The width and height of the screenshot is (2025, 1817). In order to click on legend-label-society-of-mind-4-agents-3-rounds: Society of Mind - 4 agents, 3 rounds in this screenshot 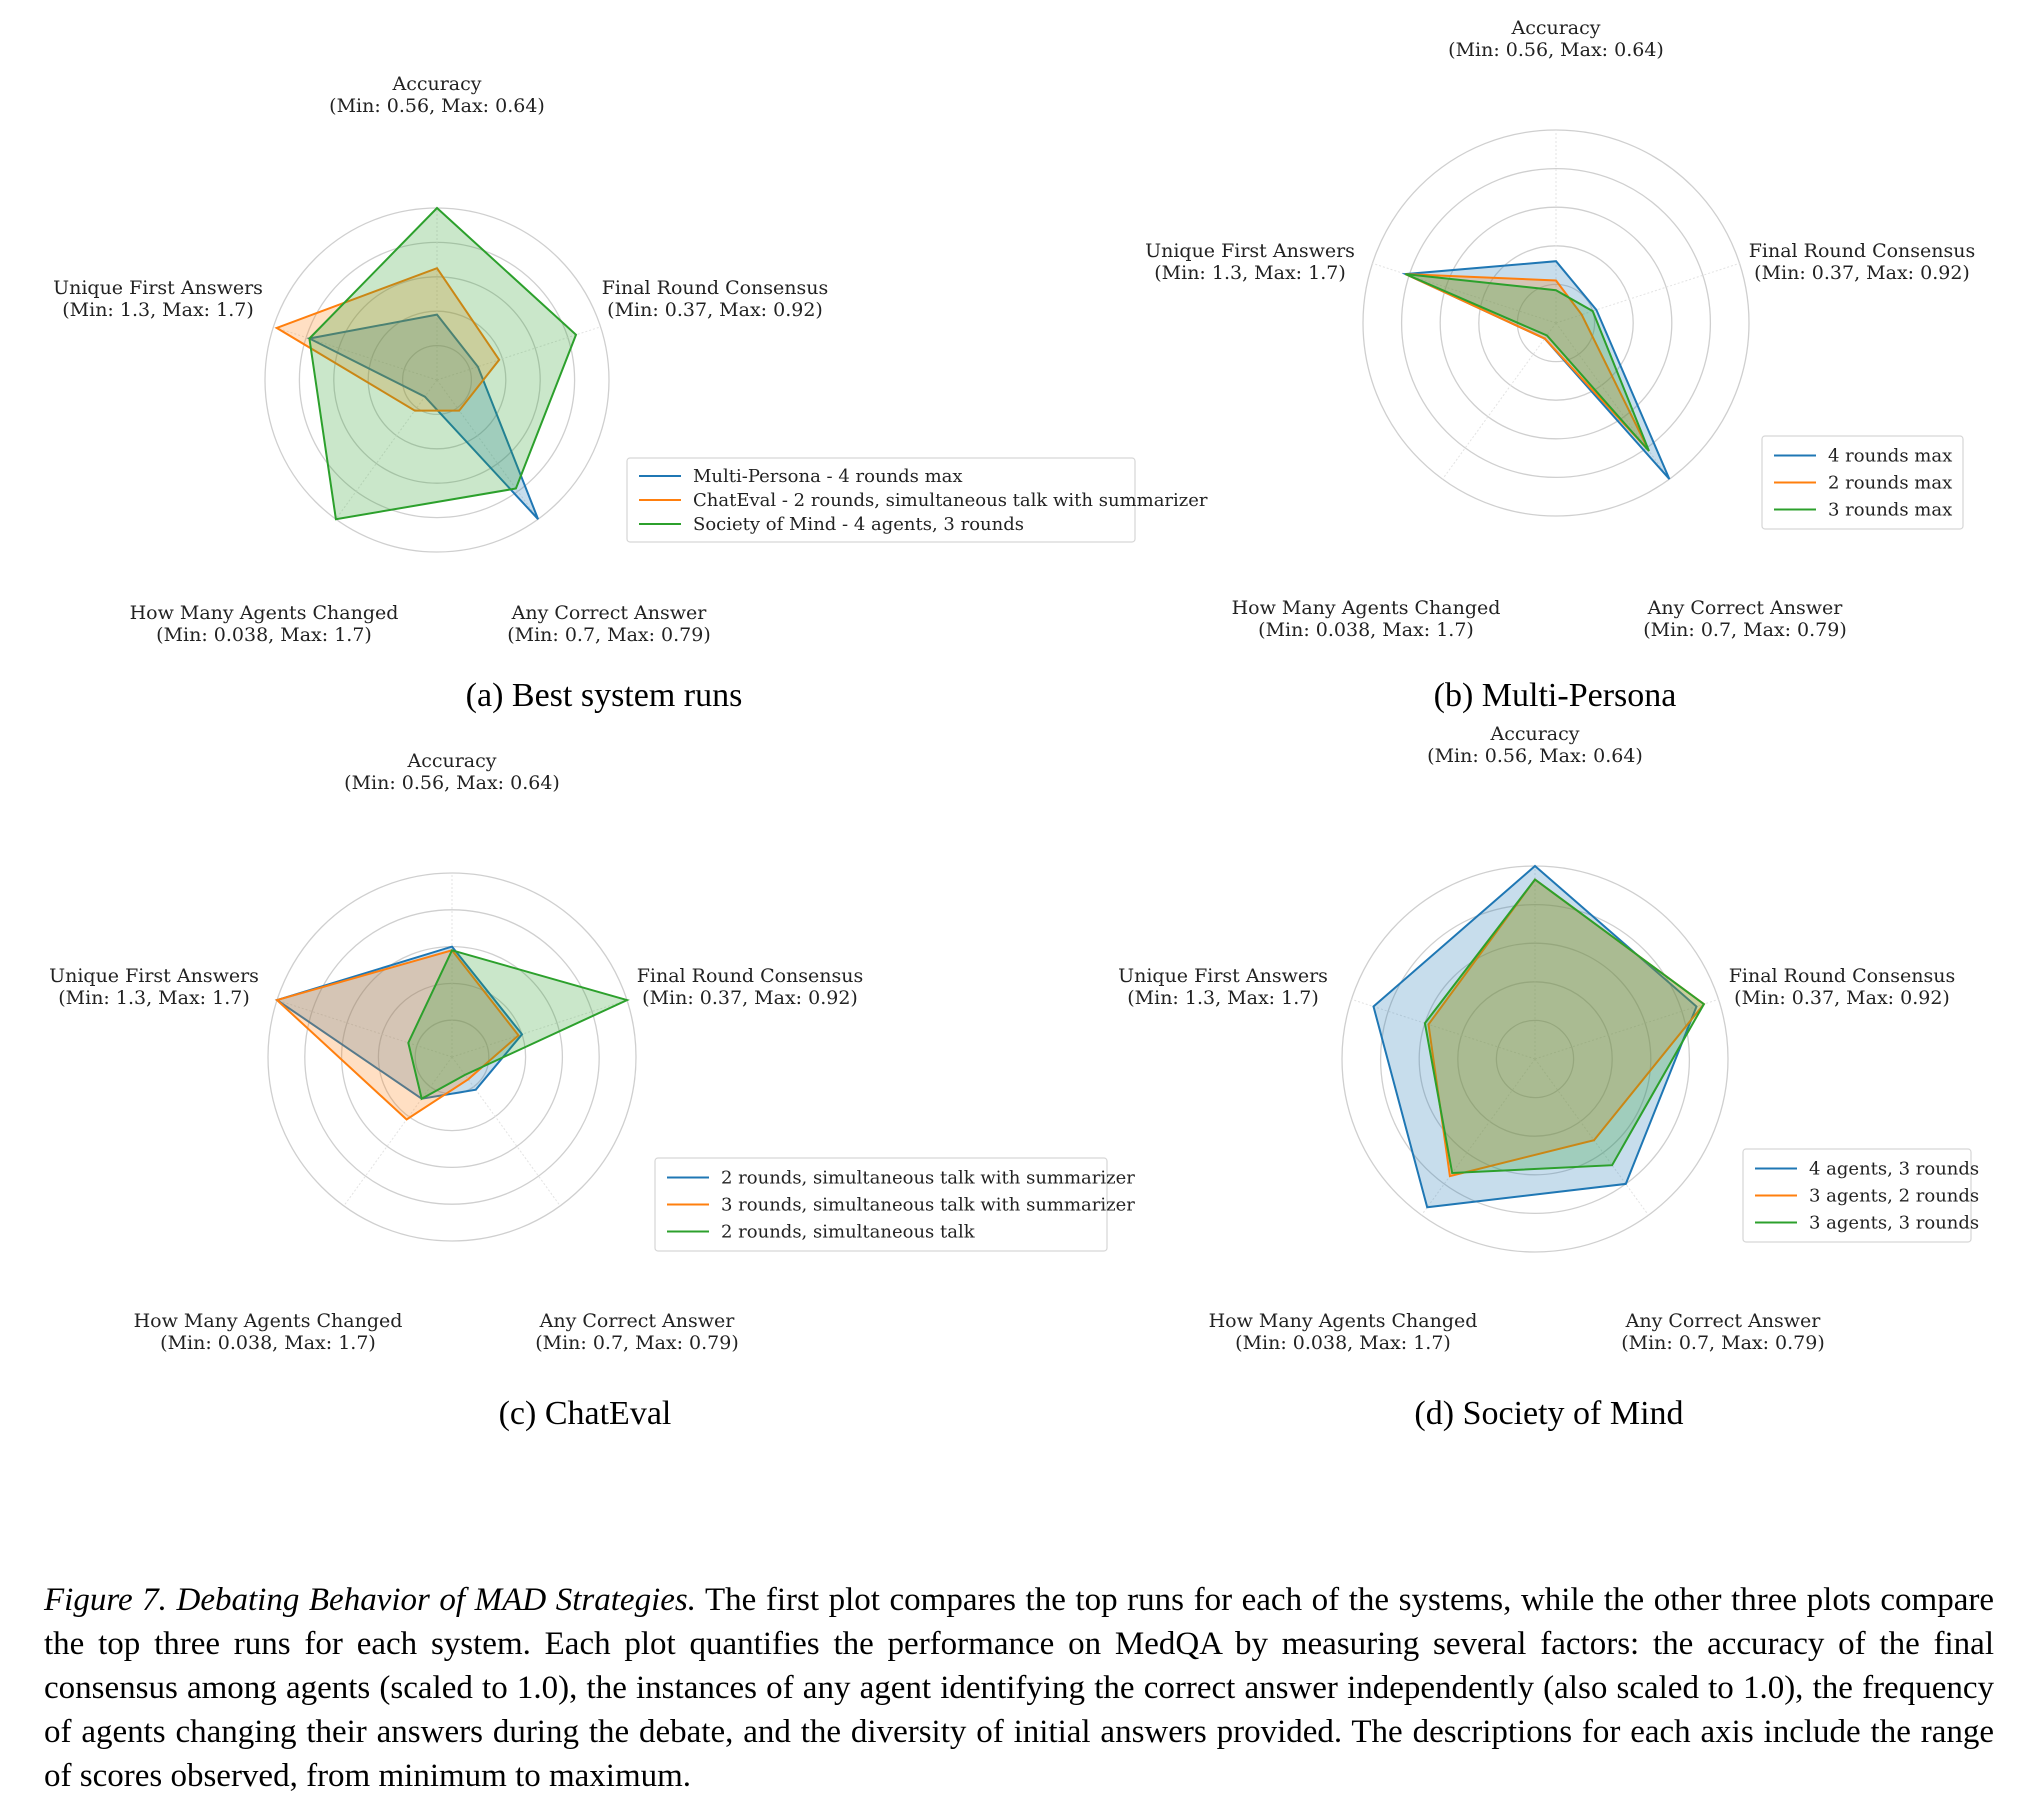, I will do `click(858, 524)`.